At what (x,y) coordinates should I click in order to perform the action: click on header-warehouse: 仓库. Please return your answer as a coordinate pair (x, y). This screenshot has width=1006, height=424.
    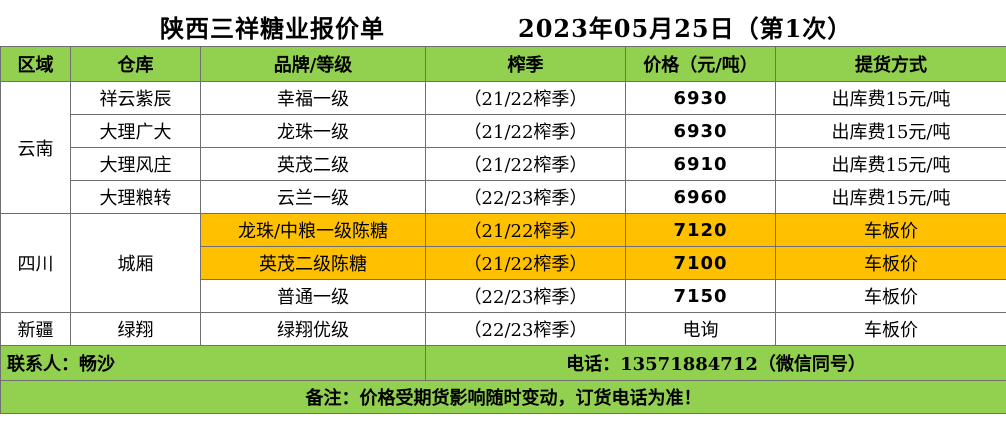
    Looking at the image, I should click on (135, 64).